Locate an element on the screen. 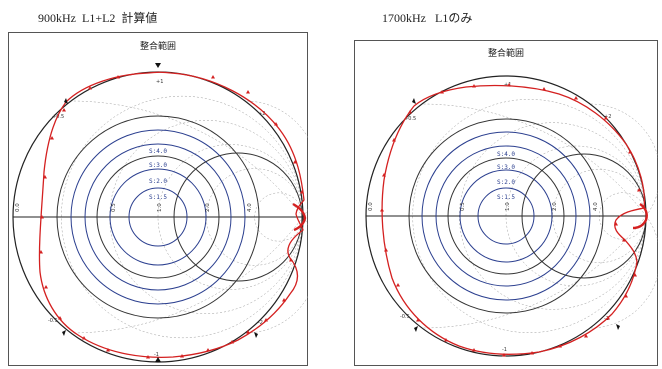 Image resolution: width=662 pixels, height=369 pixels. resistance-label: 1.0 is located at coordinates (508, 206).